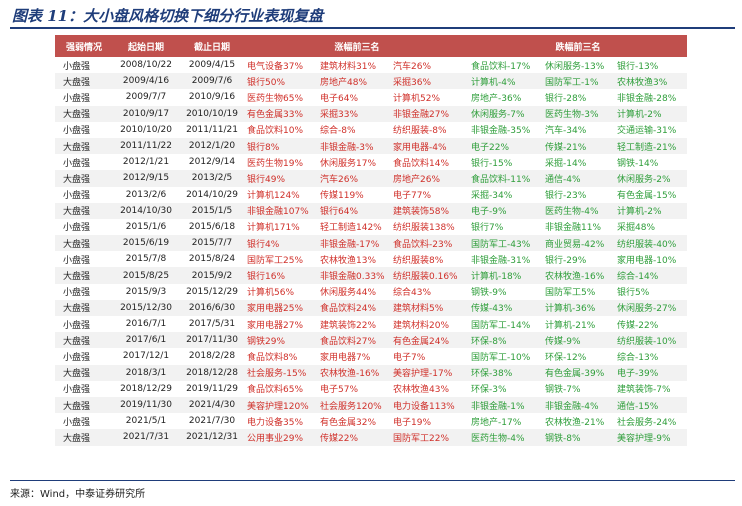  What do you see at coordinates (212, 162) in the screenshot?
I see `end-date-cell: 2012/9/14` at bounding box center [212, 162].